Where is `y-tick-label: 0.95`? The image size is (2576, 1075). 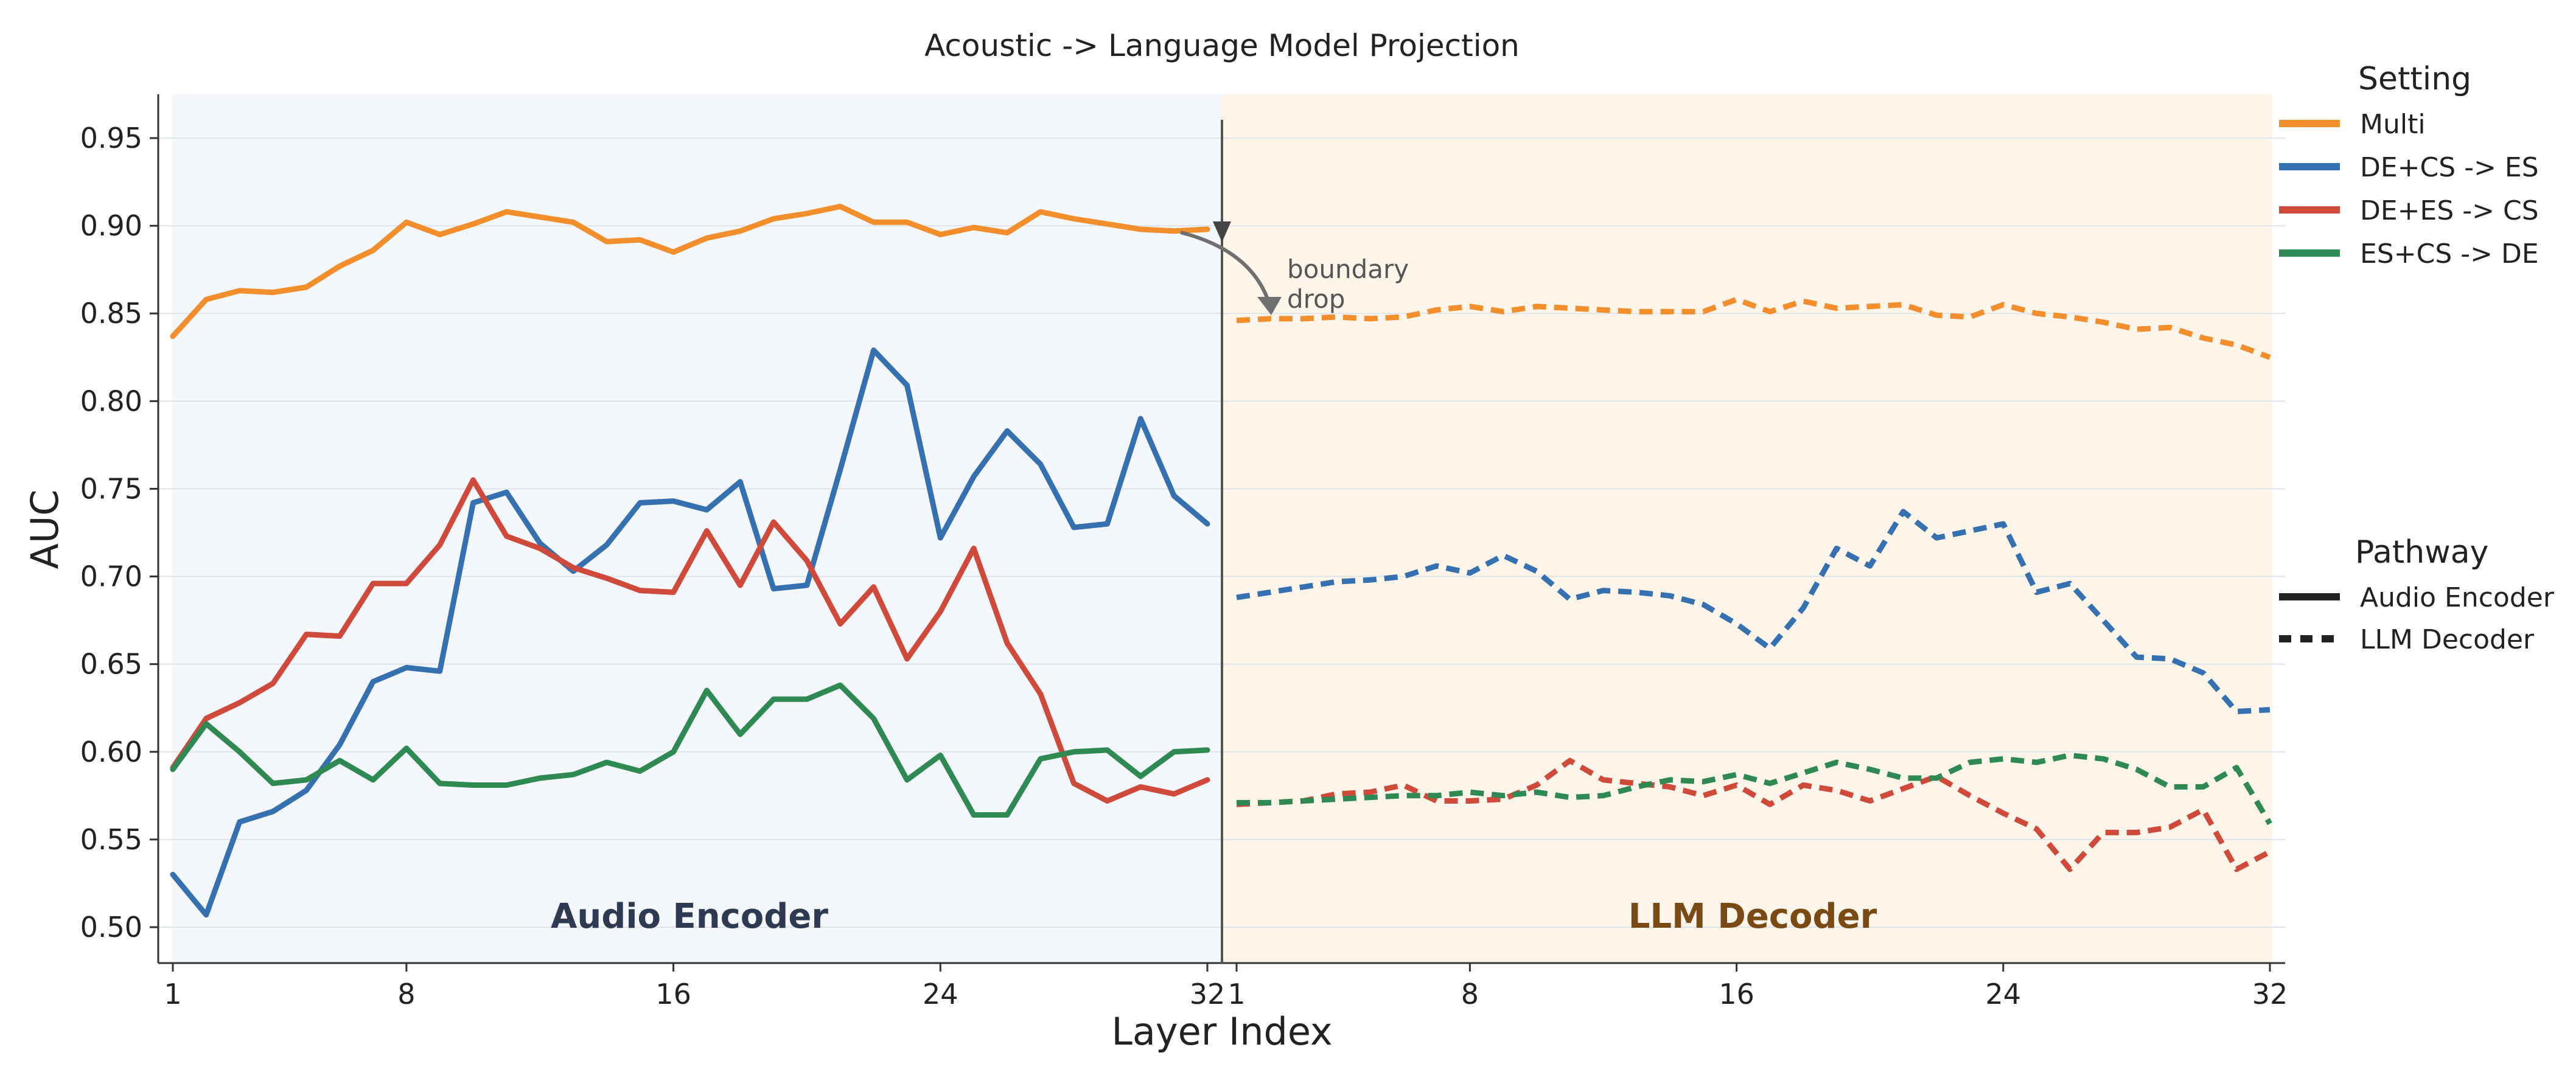
y-tick-label: 0.95 is located at coordinates (111, 138).